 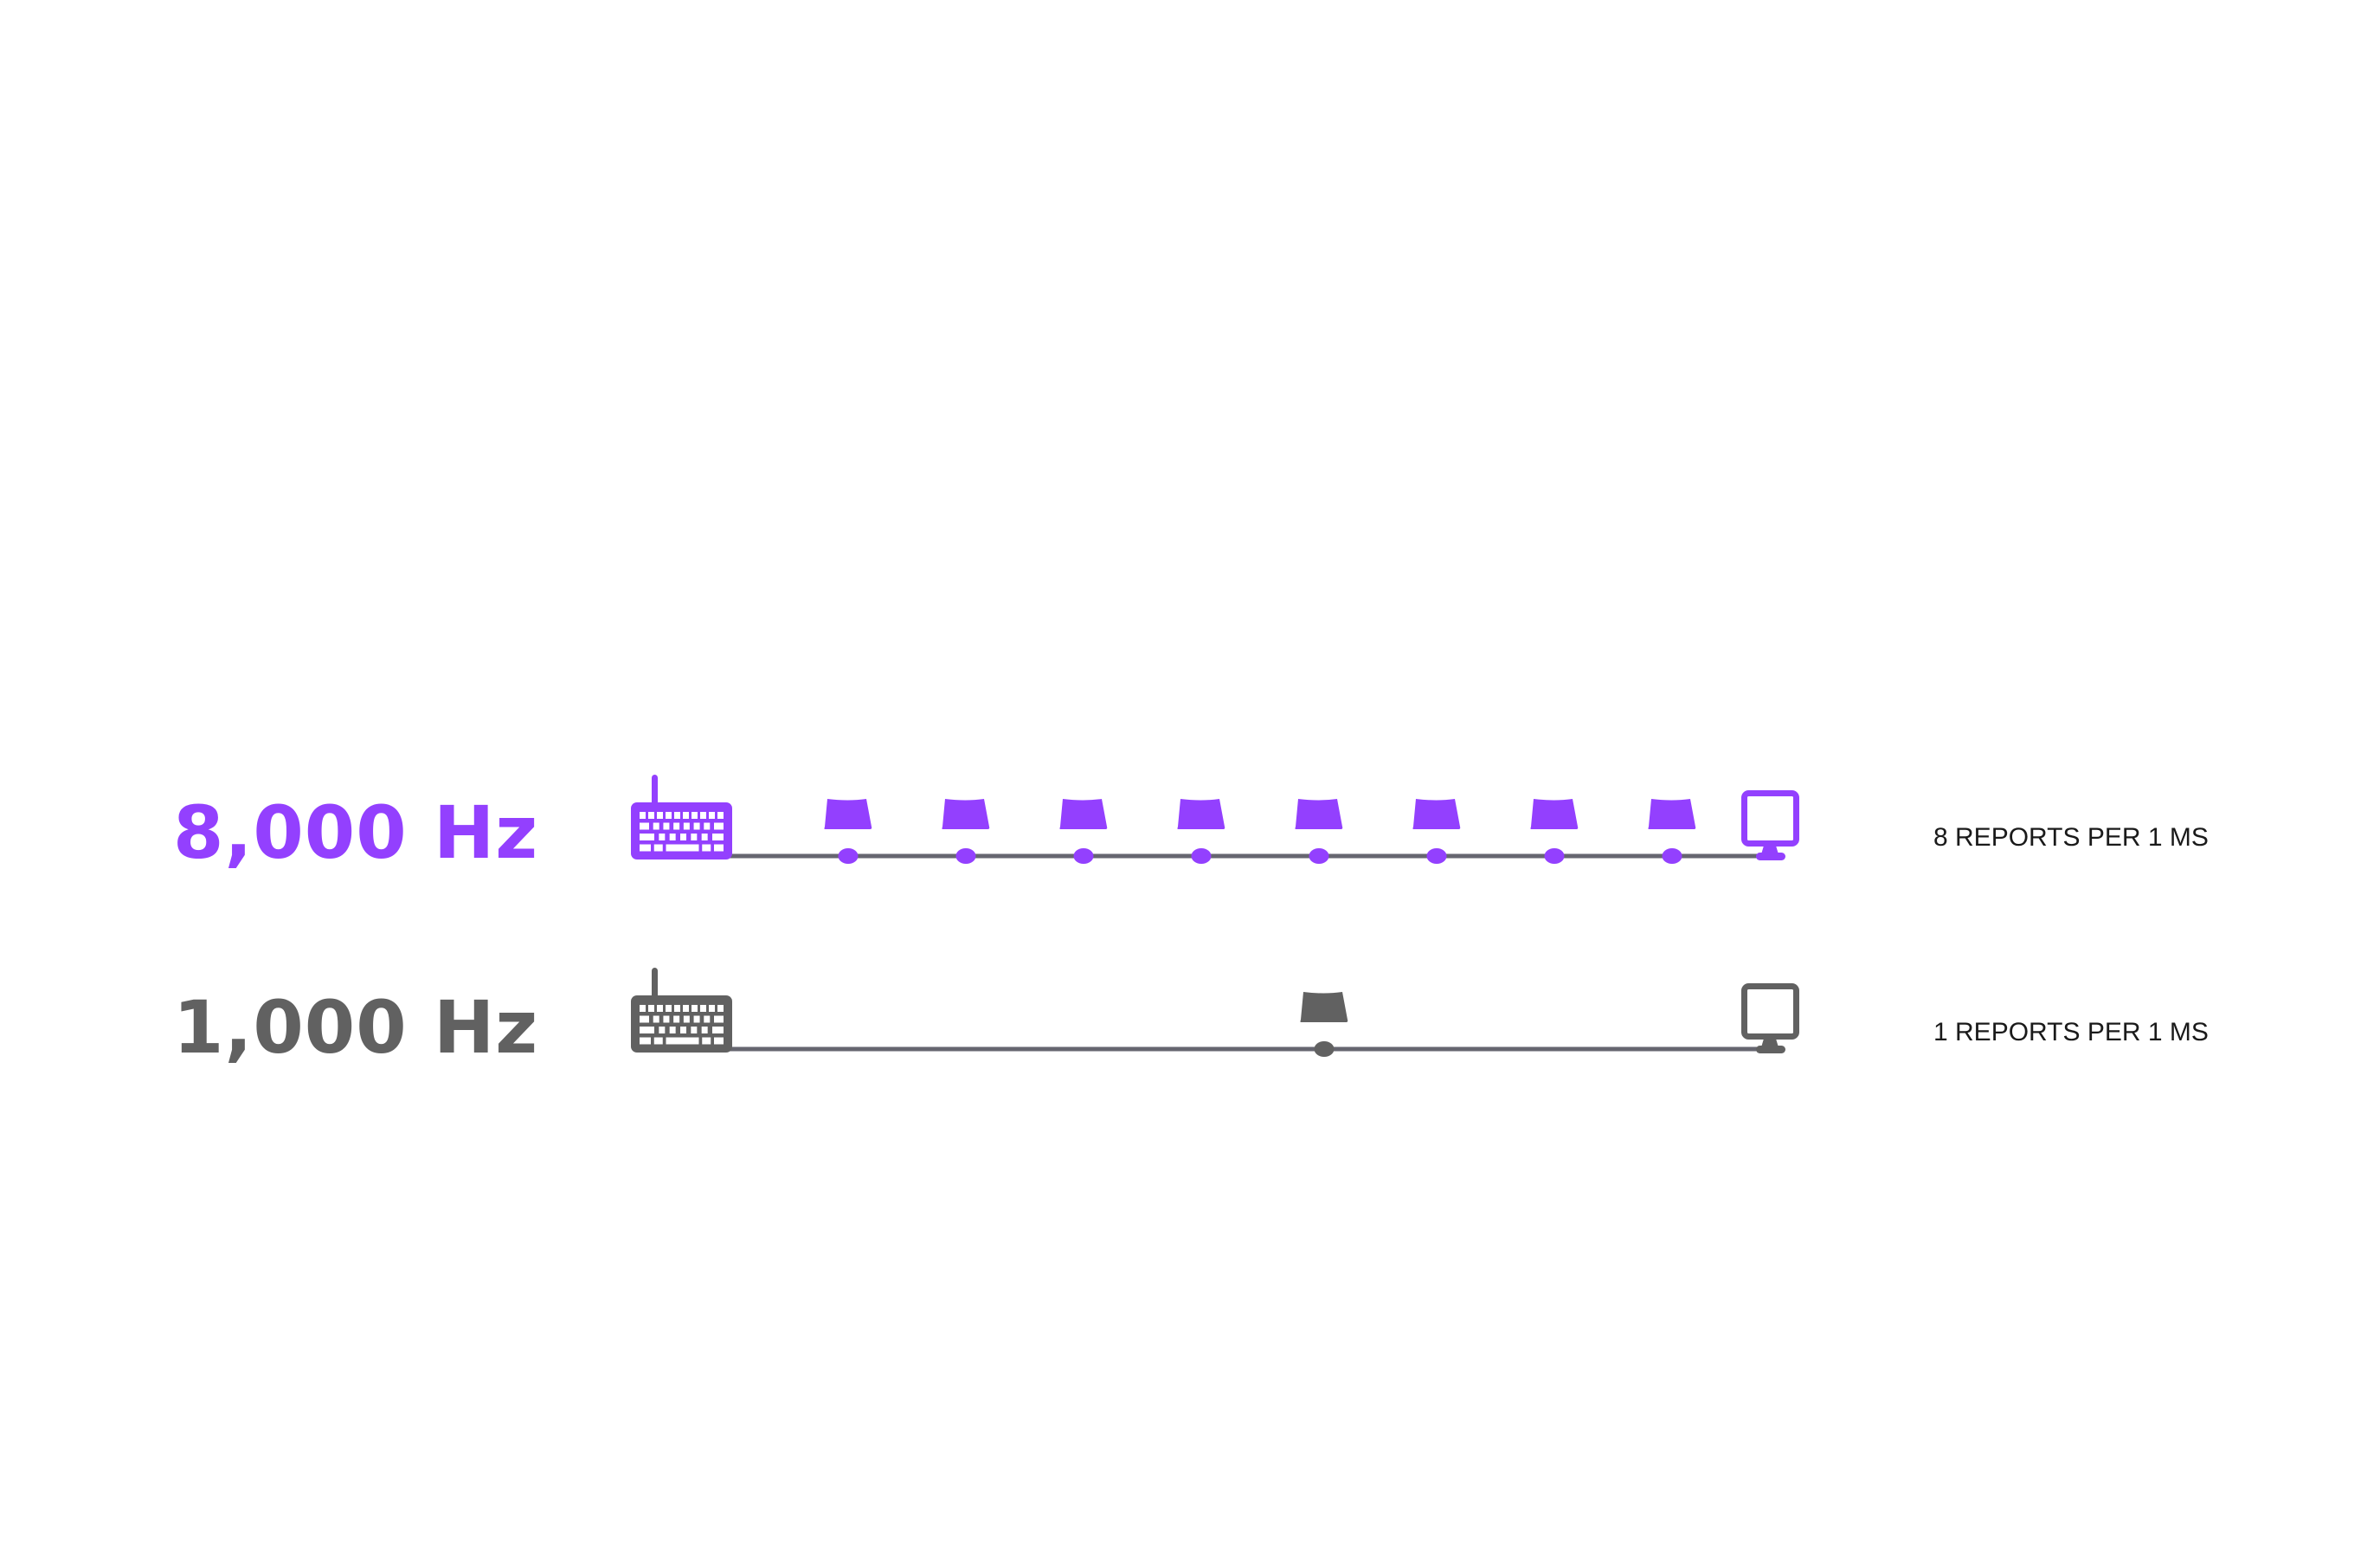 What do you see at coordinates (356, 832) in the screenshot?
I see `polling-rate-8000-label: 8,000 Hz` at bounding box center [356, 832].